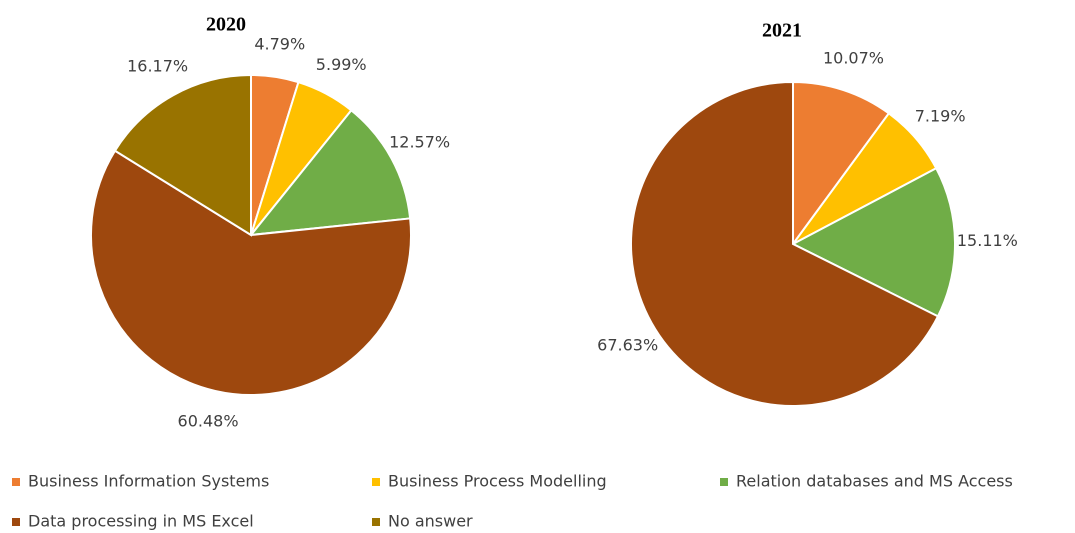  What do you see at coordinates (987, 240) in the screenshot?
I see `data-label: 15.11%` at bounding box center [987, 240].